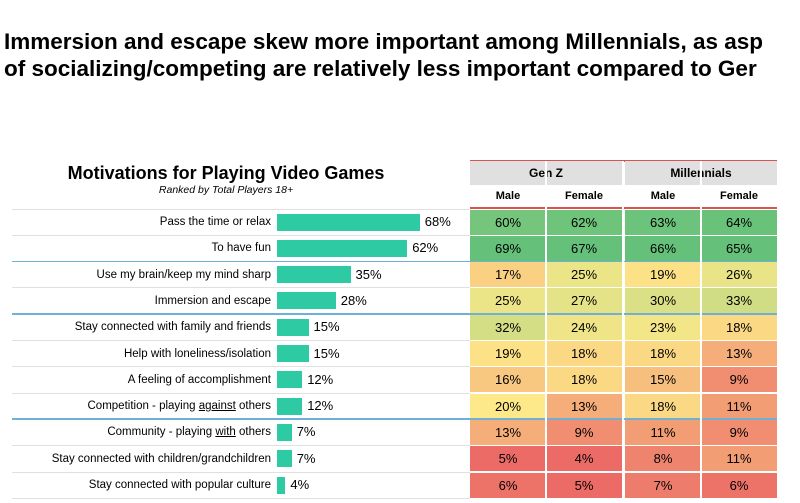  I want to click on table-cell: 64%, so click(739, 222).